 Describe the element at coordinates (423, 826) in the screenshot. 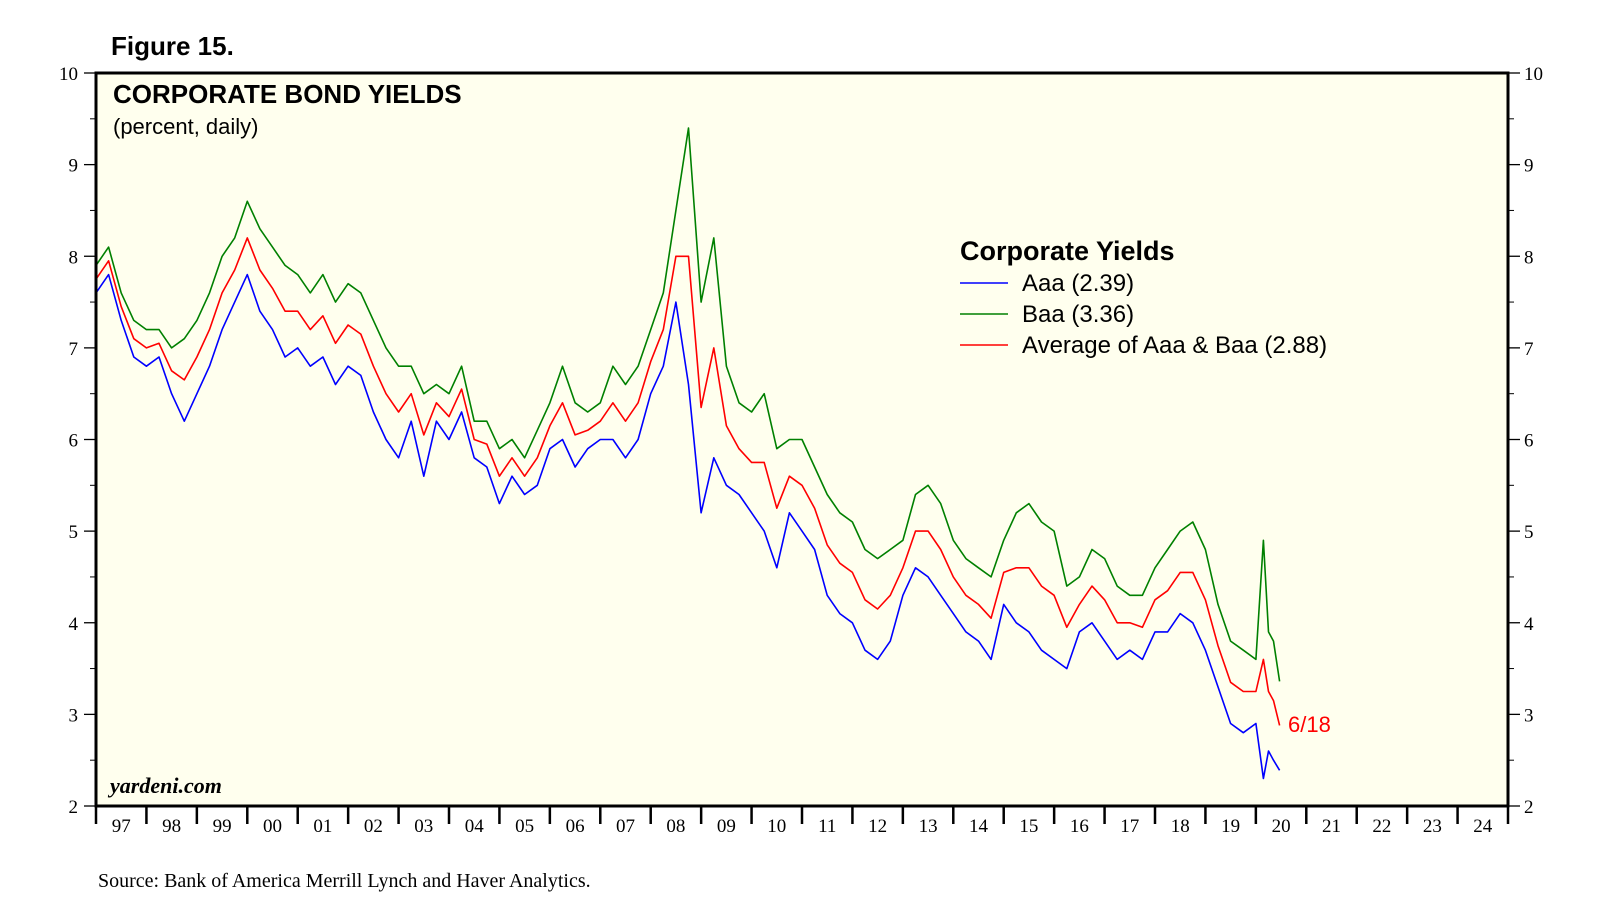

I see `x-tick-label: 03` at that location.